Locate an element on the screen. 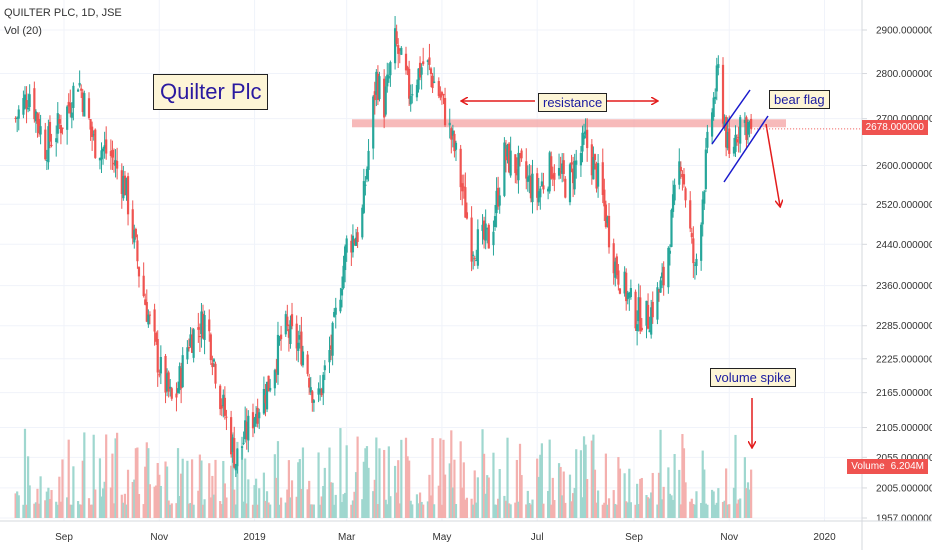  flag-upper-line is located at coordinates (731, 117).